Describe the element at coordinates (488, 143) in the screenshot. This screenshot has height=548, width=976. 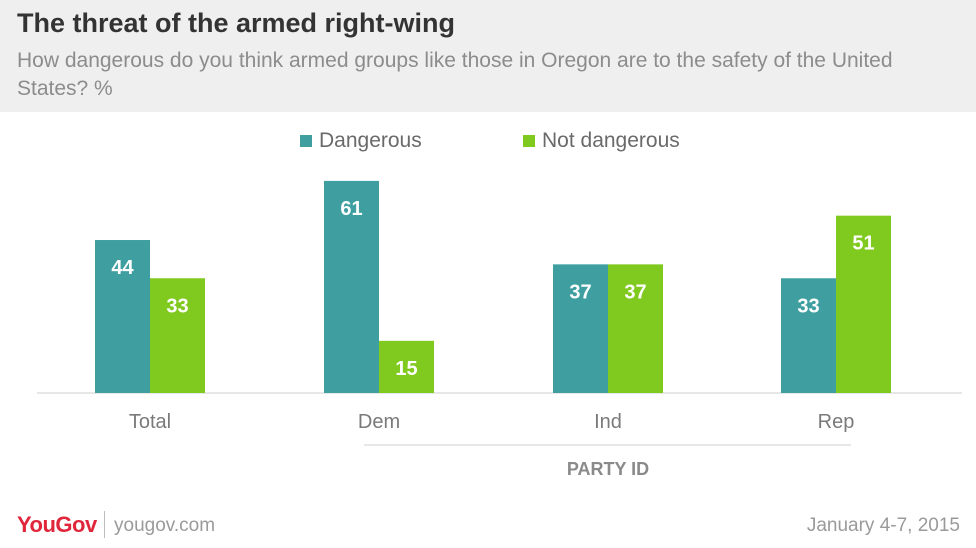
I see `legend: Dangerous Not dangerous` at that location.